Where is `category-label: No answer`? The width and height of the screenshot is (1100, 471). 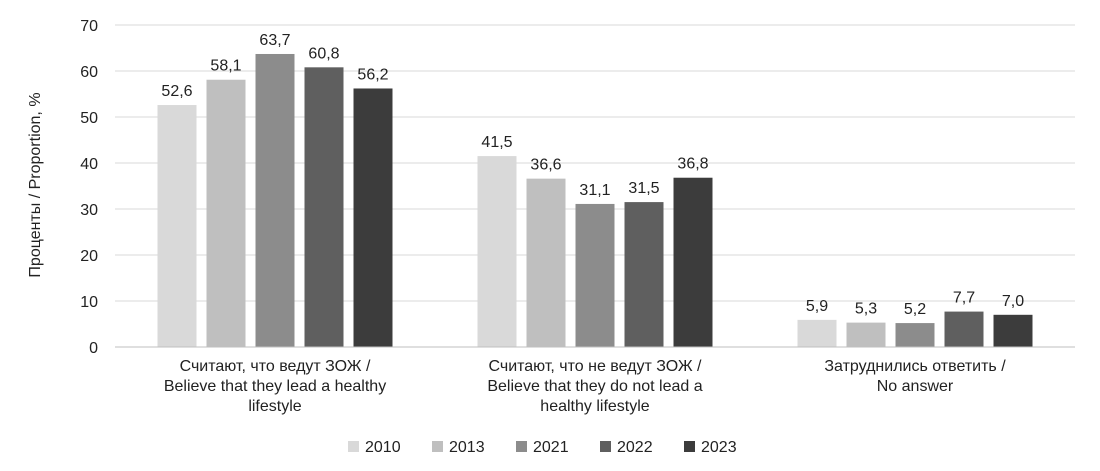
category-label: No answer is located at coordinates (915, 386).